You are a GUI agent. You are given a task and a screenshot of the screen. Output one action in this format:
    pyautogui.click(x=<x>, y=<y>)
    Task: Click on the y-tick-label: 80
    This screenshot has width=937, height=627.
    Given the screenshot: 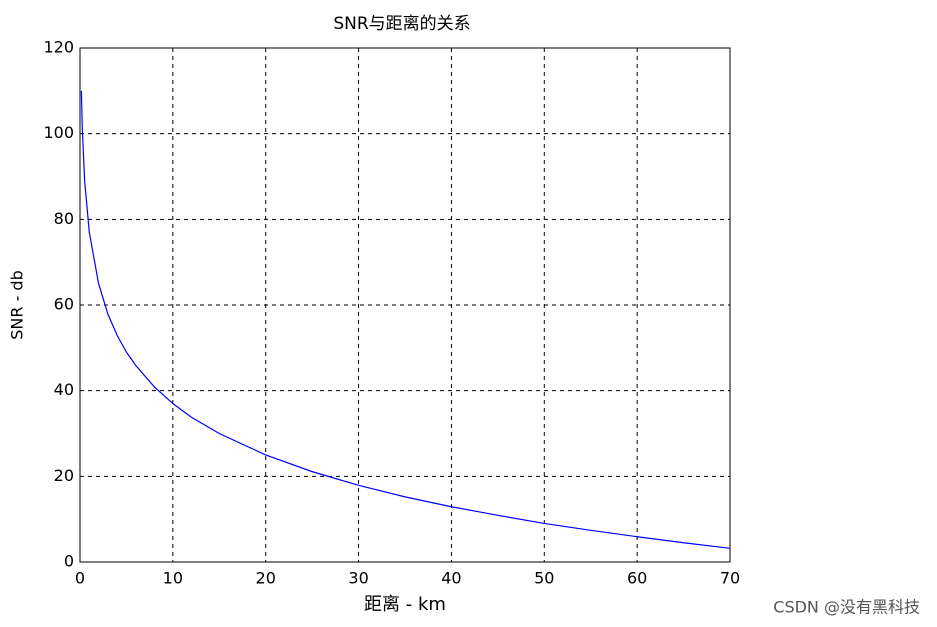 What is the action you would take?
    pyautogui.click(x=64, y=218)
    